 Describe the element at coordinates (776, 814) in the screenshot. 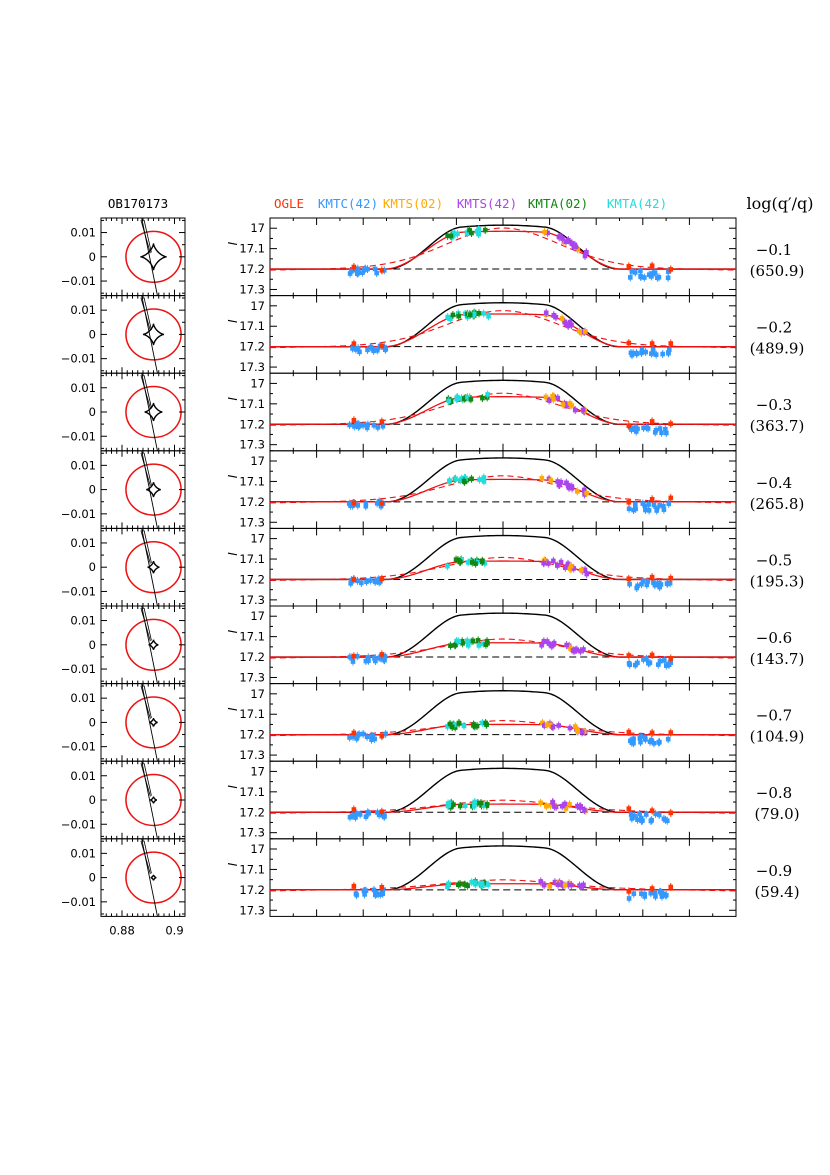

I see `delta-chi2-value: (79.0)` at that location.